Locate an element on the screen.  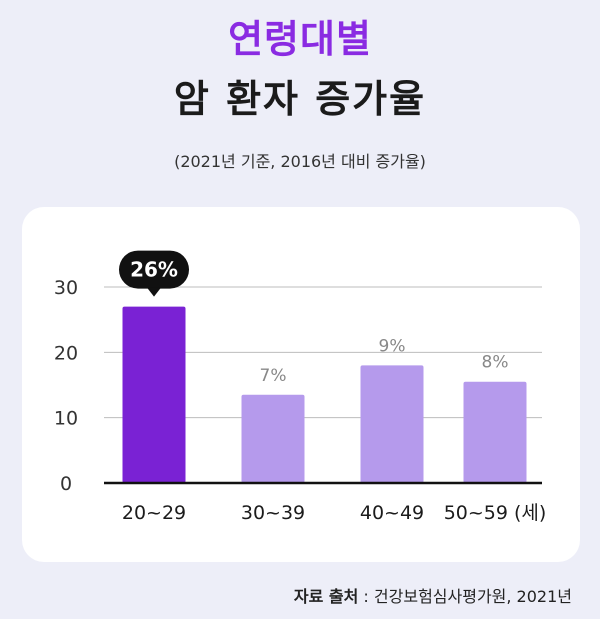
source-note: 자료 출처 : 건강보험심사평가원, 2021년 is located at coordinates (433, 595).